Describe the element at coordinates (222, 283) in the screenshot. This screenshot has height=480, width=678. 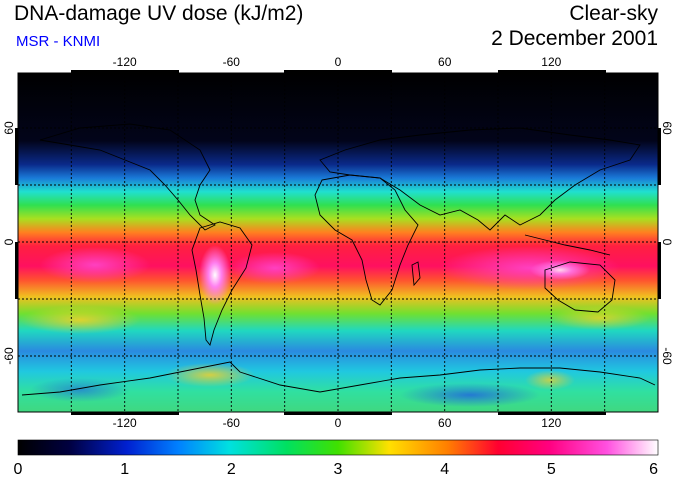
I see `south-america-coast` at that location.